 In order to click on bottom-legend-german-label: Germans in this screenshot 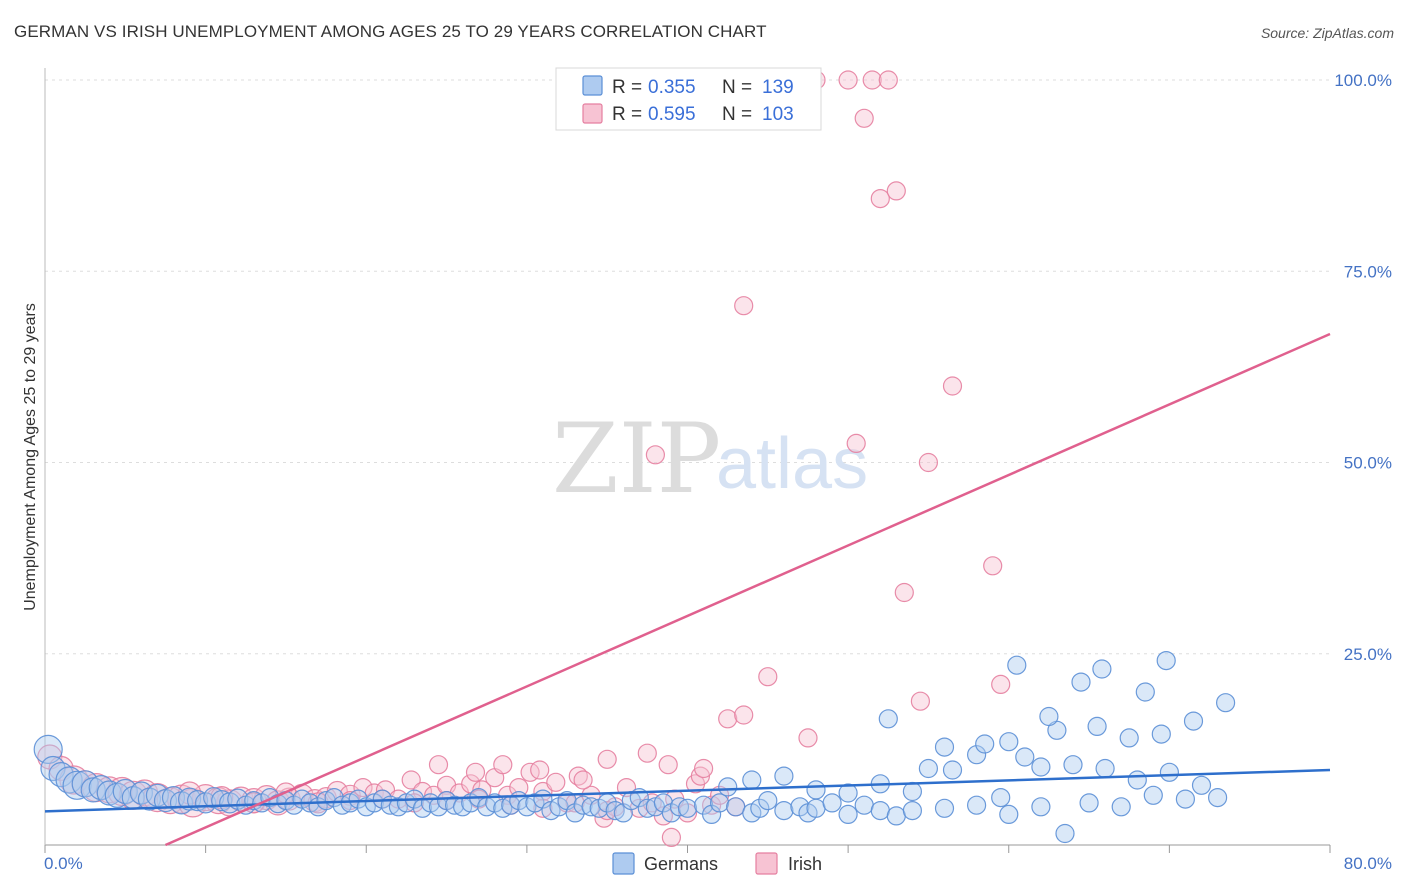, I will do `click(681, 864)`.